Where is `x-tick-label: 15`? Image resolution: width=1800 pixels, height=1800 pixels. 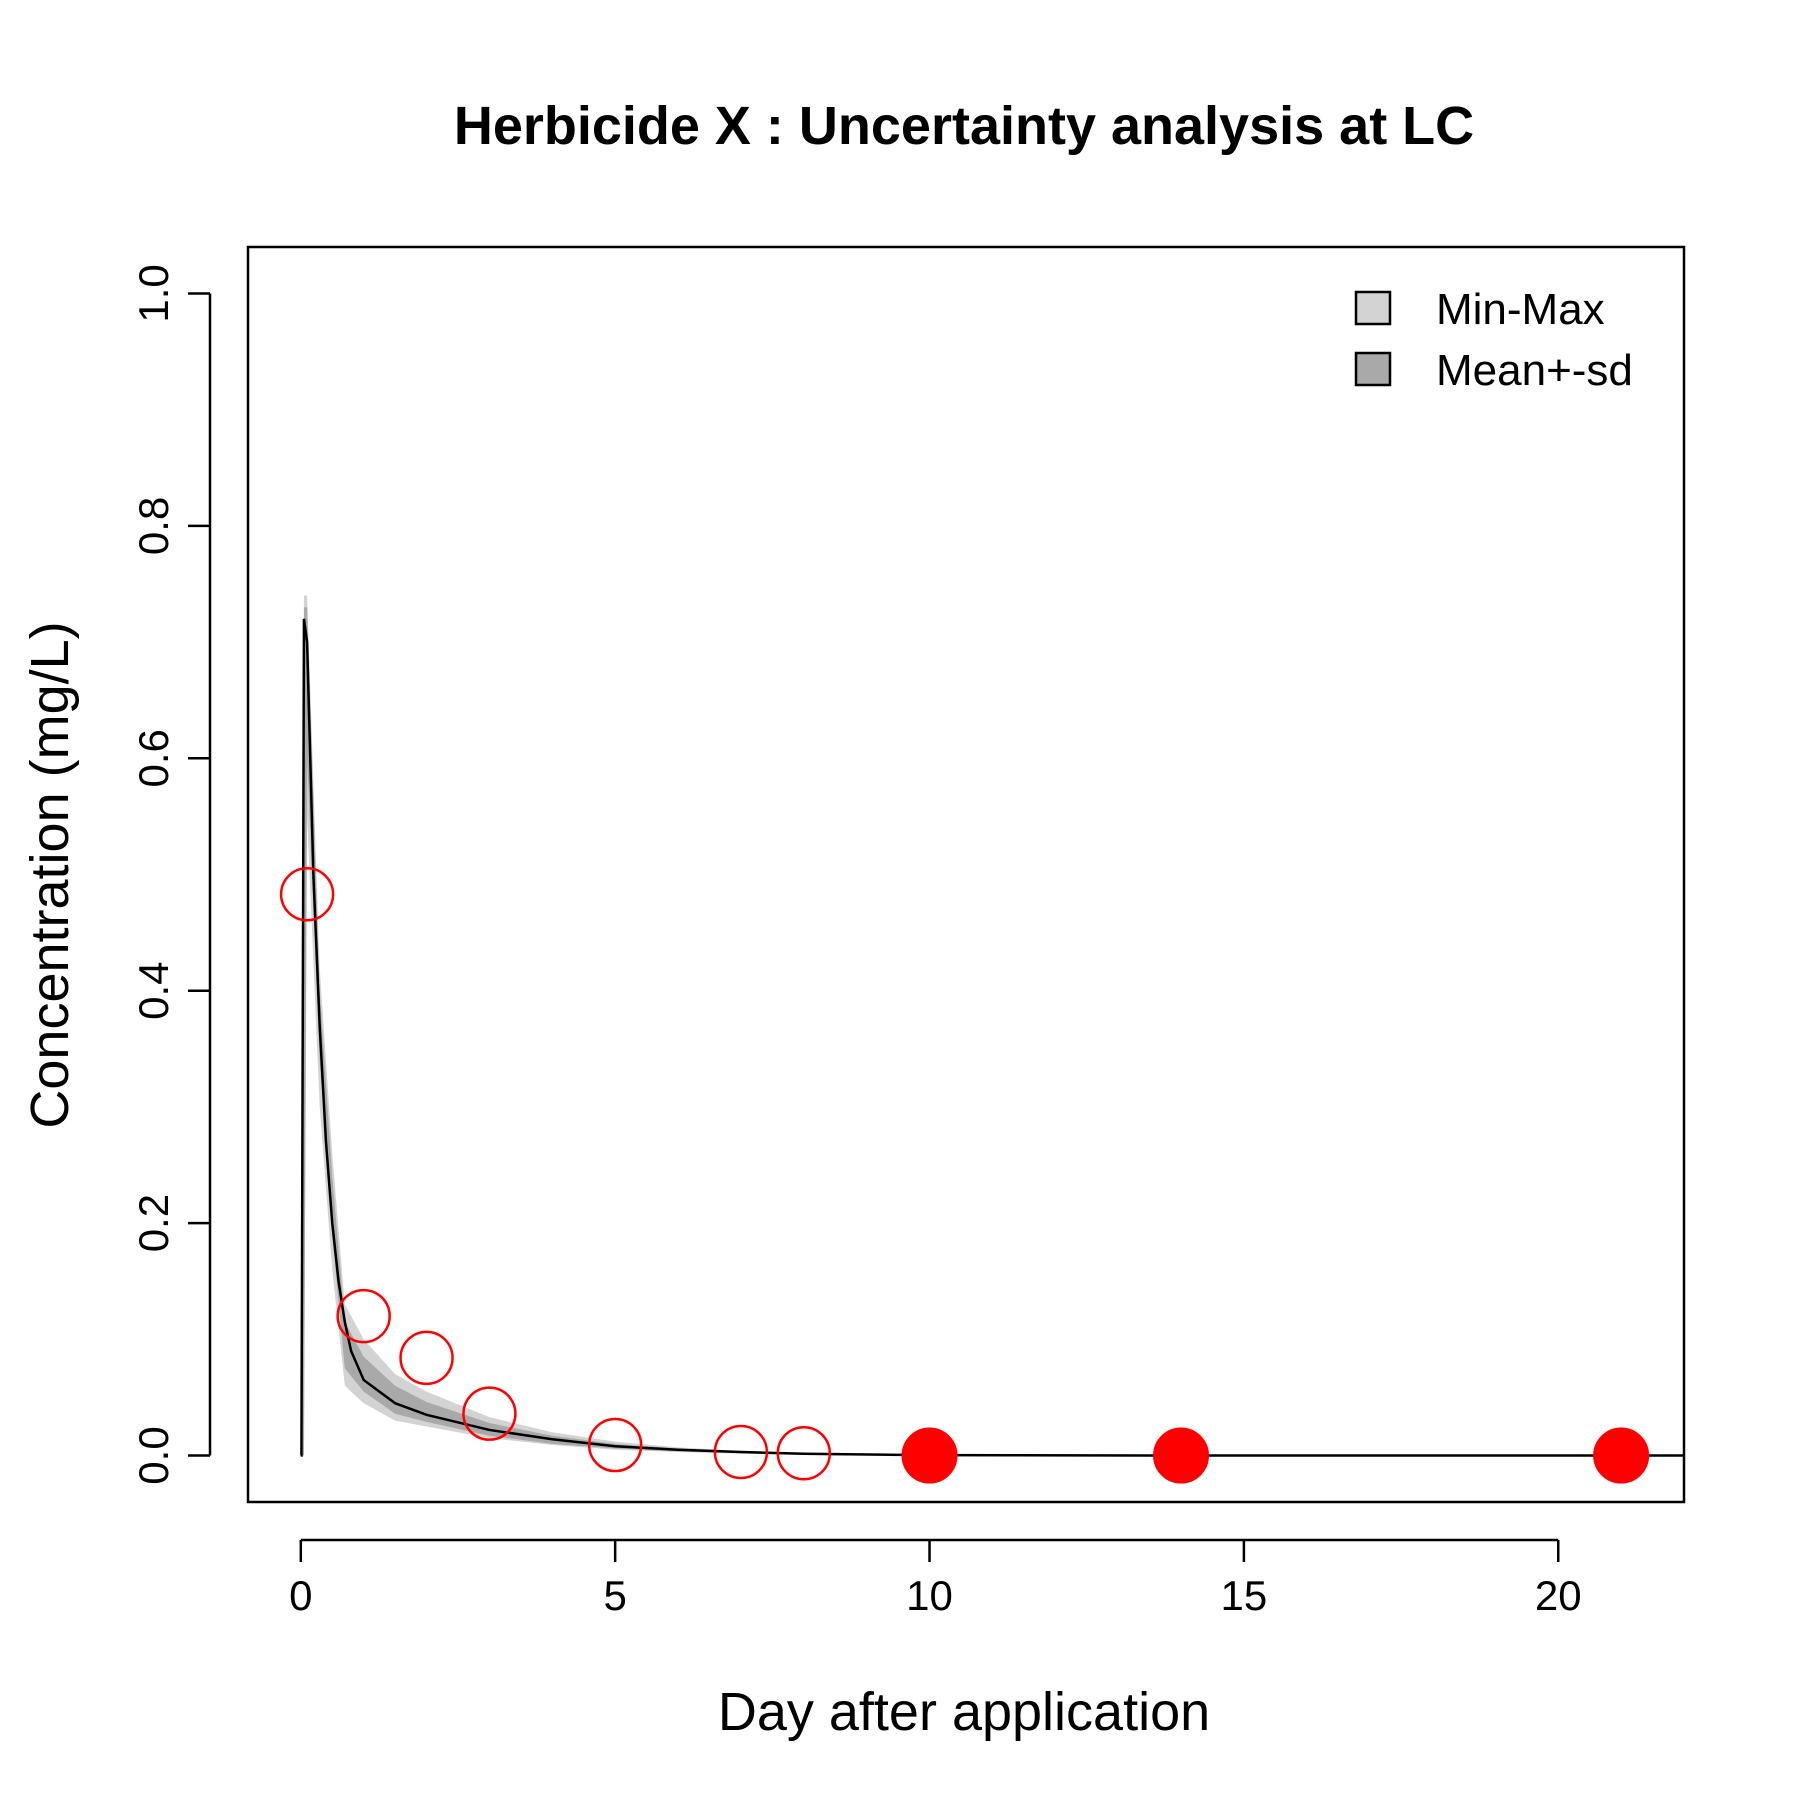 x-tick-label: 15 is located at coordinates (1244, 1595).